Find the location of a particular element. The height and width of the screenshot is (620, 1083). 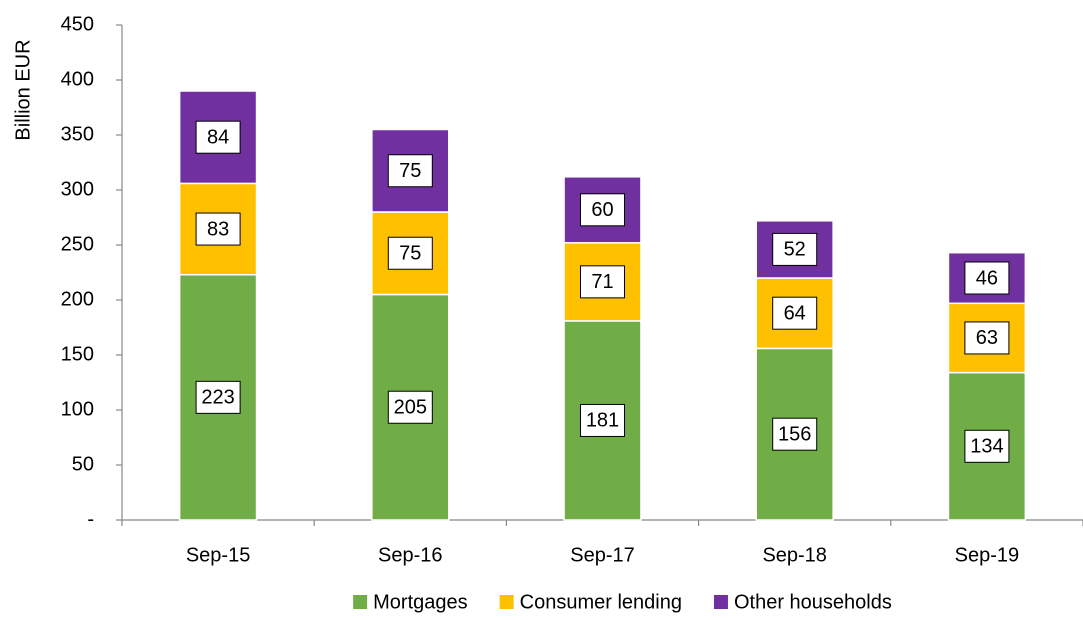

x-tick-label: Sep-19 is located at coordinates (987, 555).